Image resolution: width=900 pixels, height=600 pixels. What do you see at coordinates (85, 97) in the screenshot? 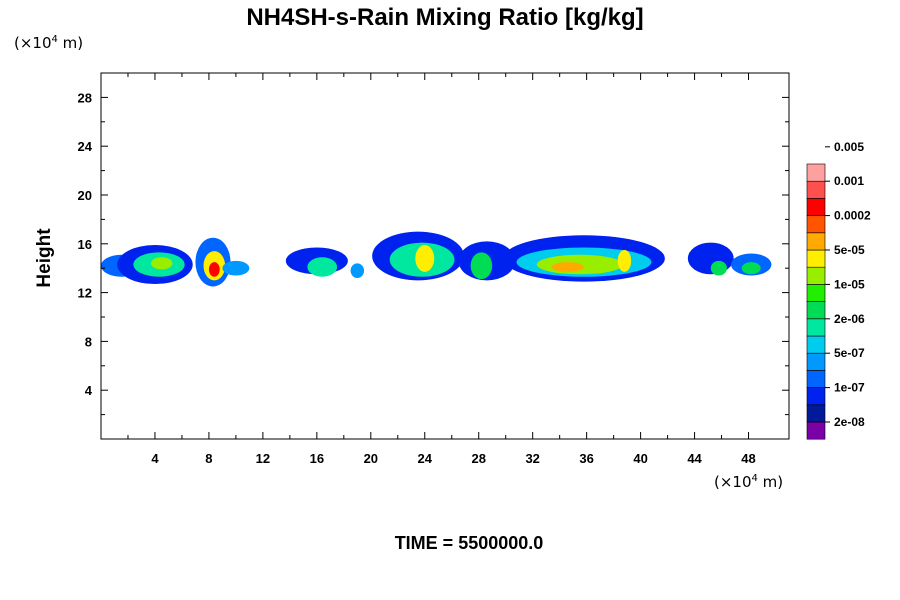
I see `y-tick-label: 28` at bounding box center [85, 97].